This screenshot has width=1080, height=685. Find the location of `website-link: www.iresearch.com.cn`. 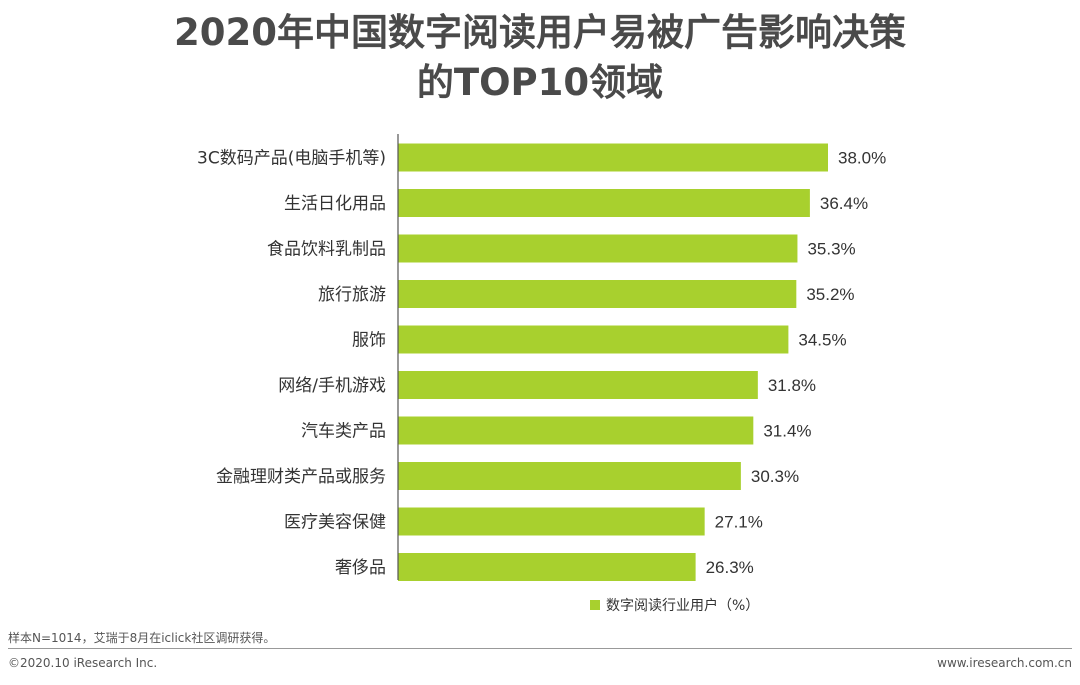

website-link: www.iresearch.com.cn is located at coordinates (1004, 663).